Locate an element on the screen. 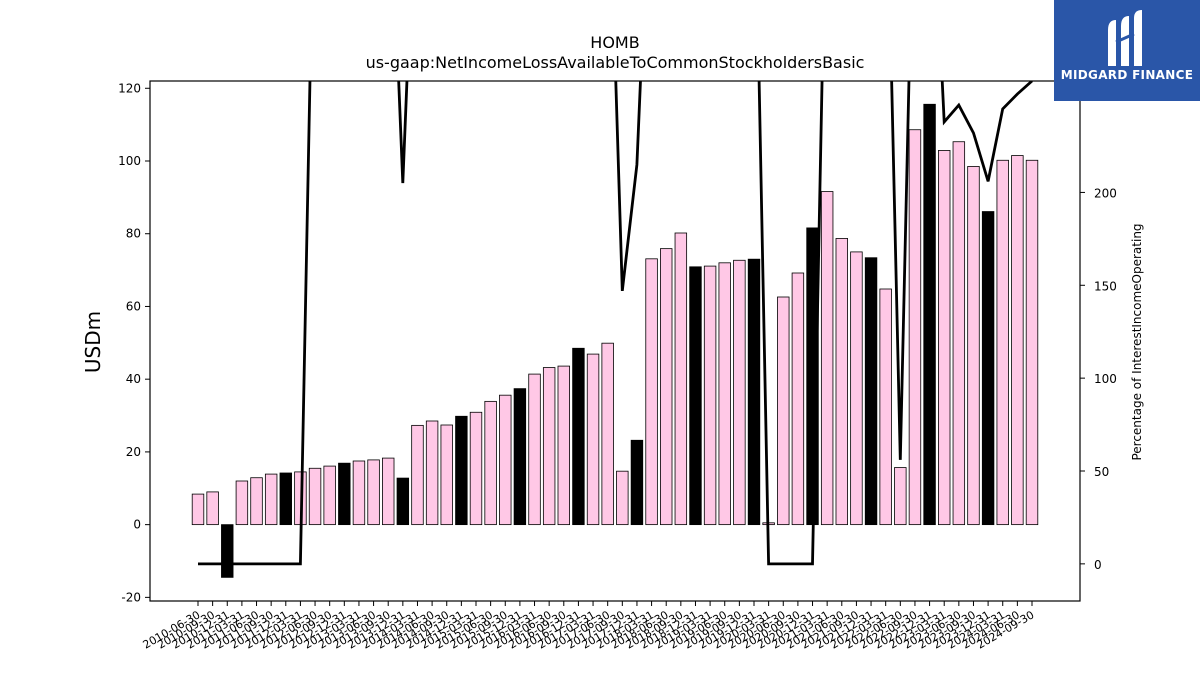 The height and width of the screenshot is (675, 1200). y-tick-label: 100 is located at coordinates (129, 161).